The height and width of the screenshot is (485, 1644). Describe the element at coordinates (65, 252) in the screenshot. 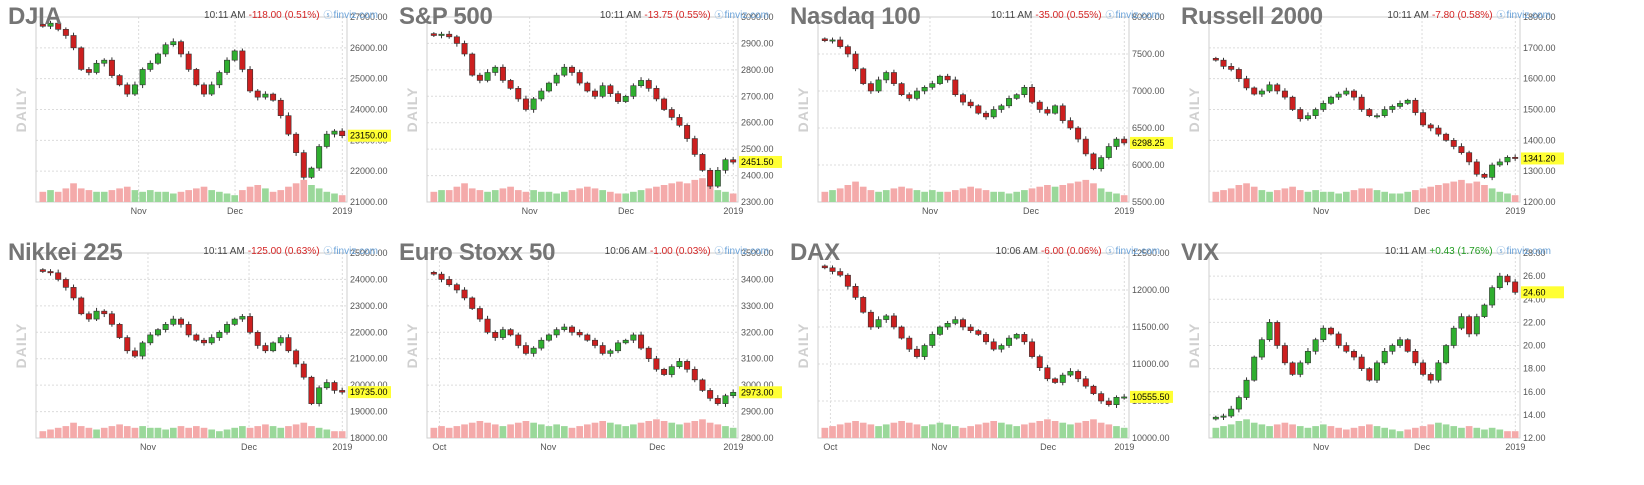

I see `chart-title: Nikkei 225` at that location.